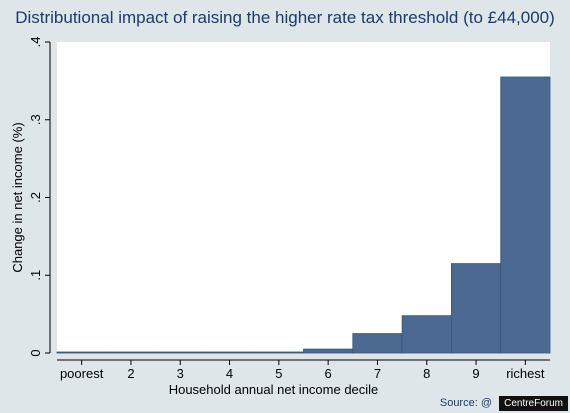 This screenshot has width=570, height=413. Describe the element at coordinates (303, 370) in the screenshot. I see `x-axis: poorest 2 3 4 5 6 7 8 9 richest` at that location.